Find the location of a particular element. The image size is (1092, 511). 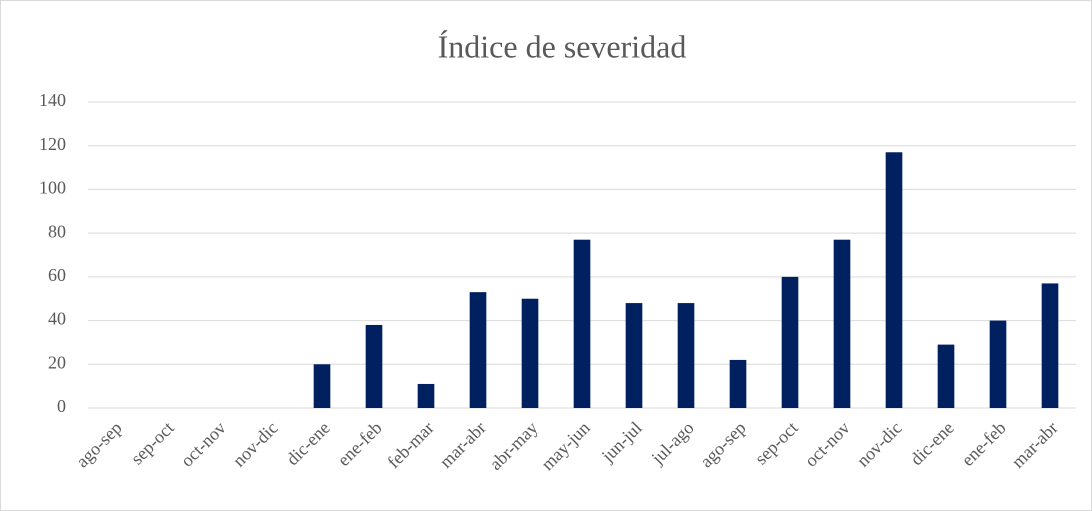

chart-title: Índice de severidad is located at coordinates (562, 46).